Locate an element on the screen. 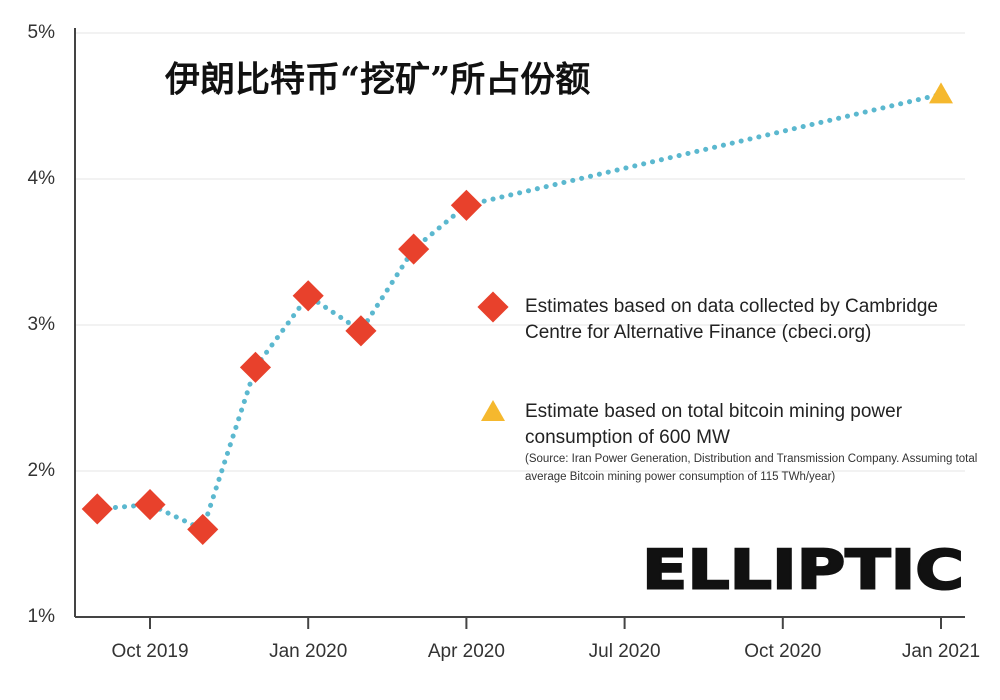 The width and height of the screenshot is (1000, 700). x-tick-label: Oct 2019 is located at coordinates (149, 651).